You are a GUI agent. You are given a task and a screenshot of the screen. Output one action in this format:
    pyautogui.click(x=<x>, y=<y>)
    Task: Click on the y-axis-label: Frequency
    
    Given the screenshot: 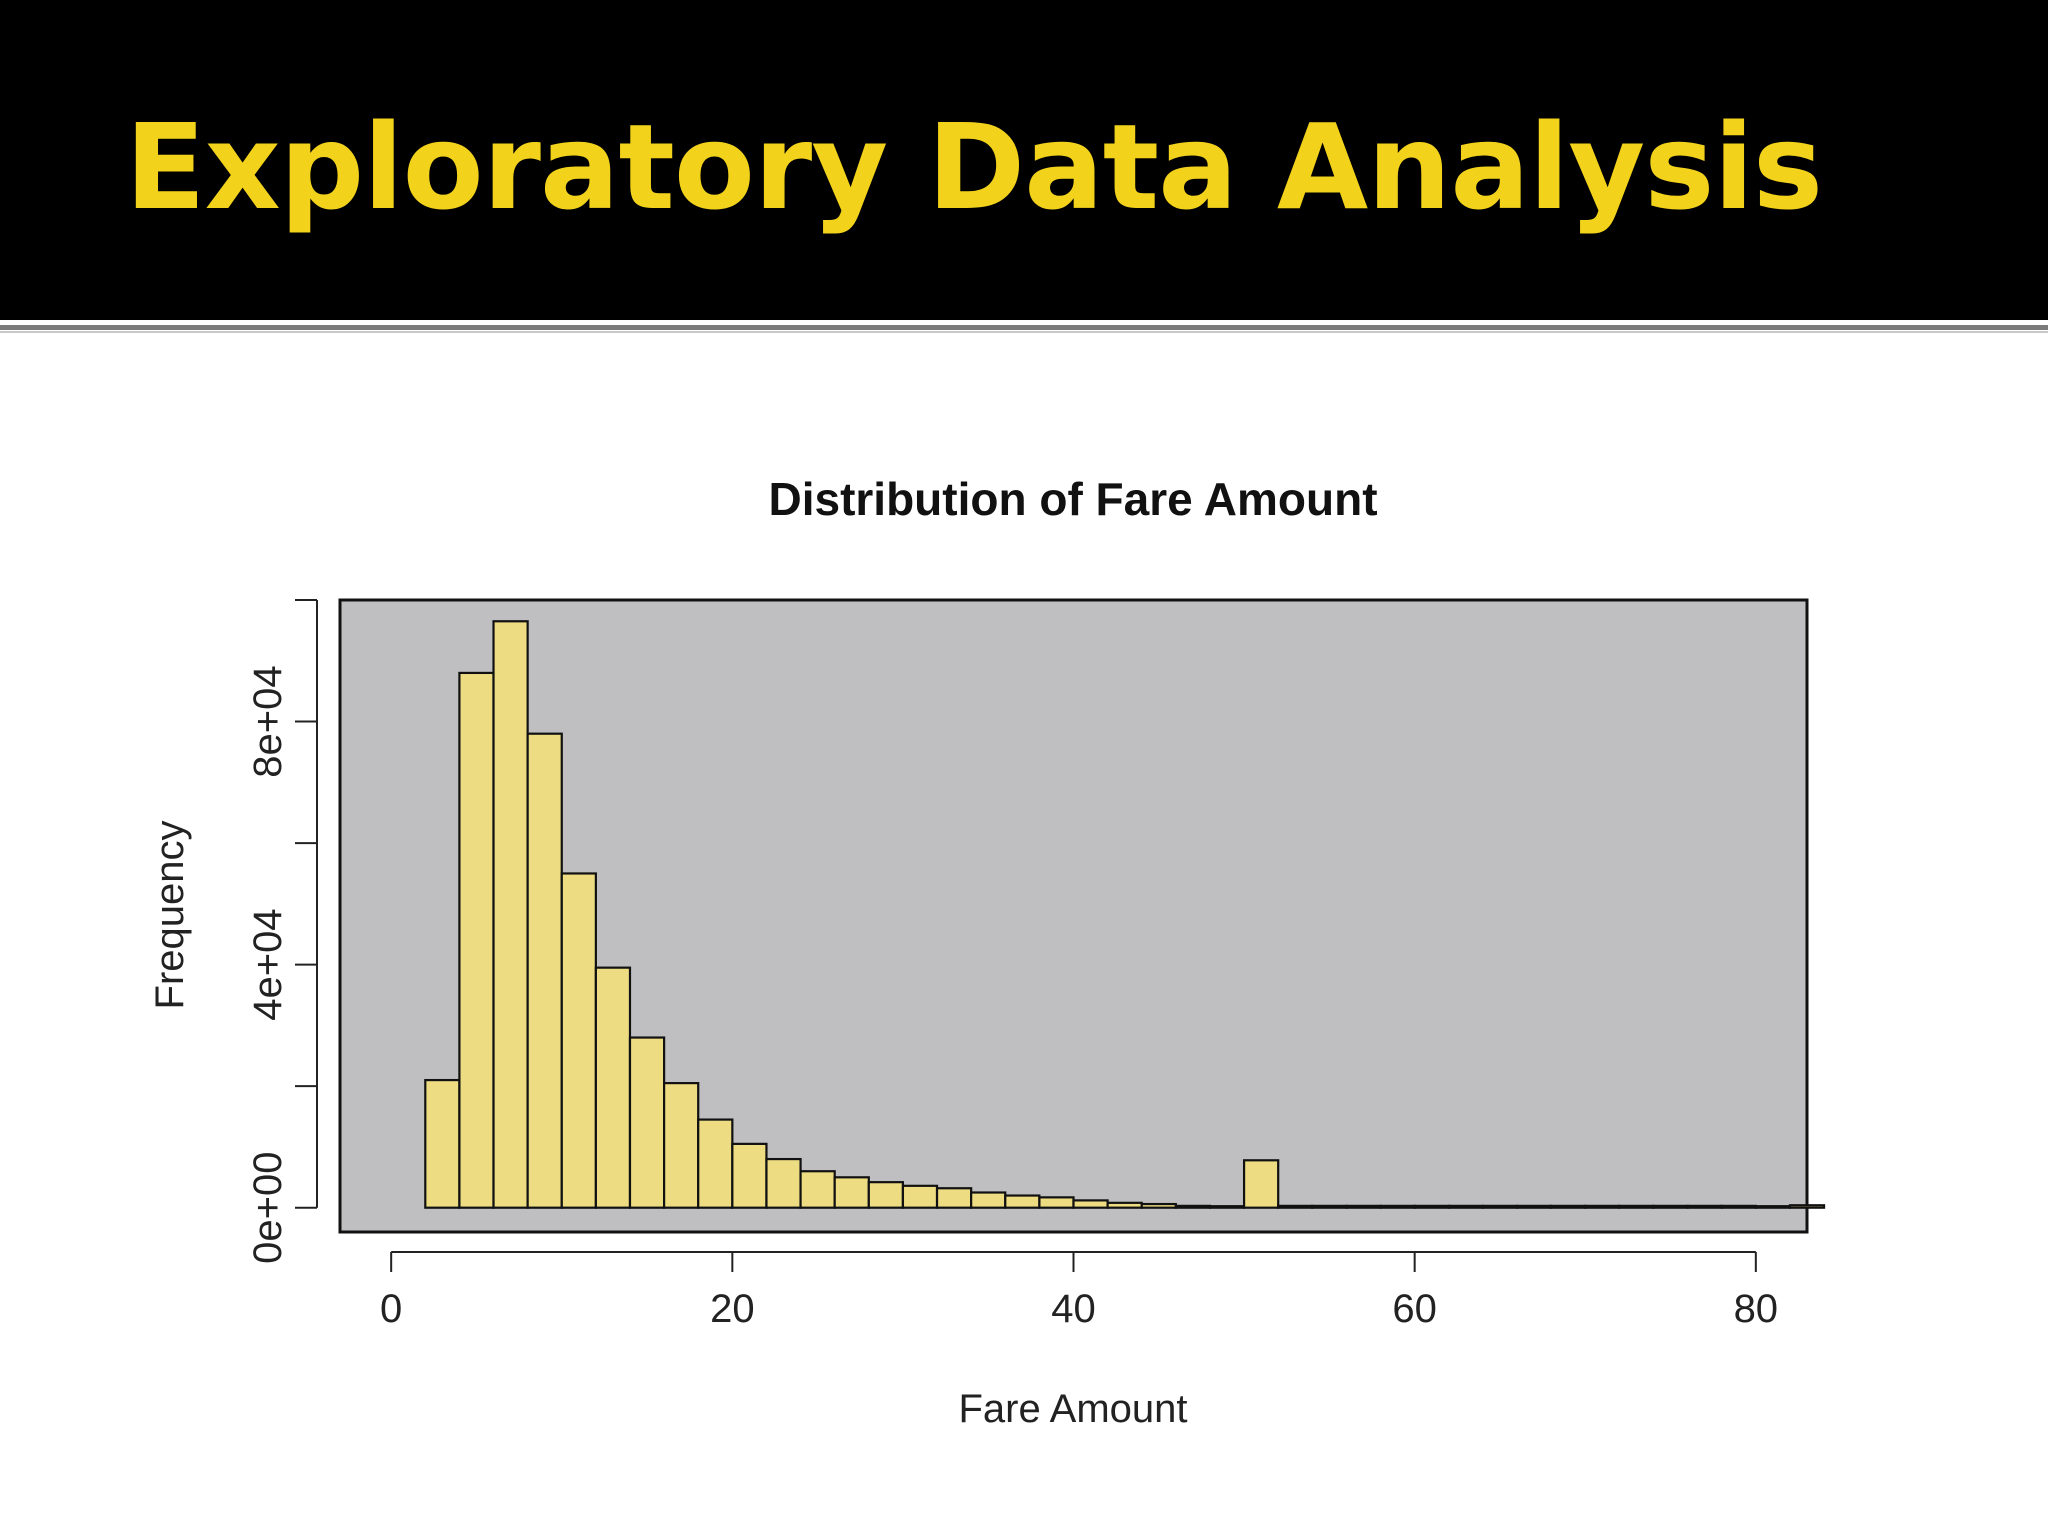 What is the action you would take?
    pyautogui.click(x=170, y=915)
    